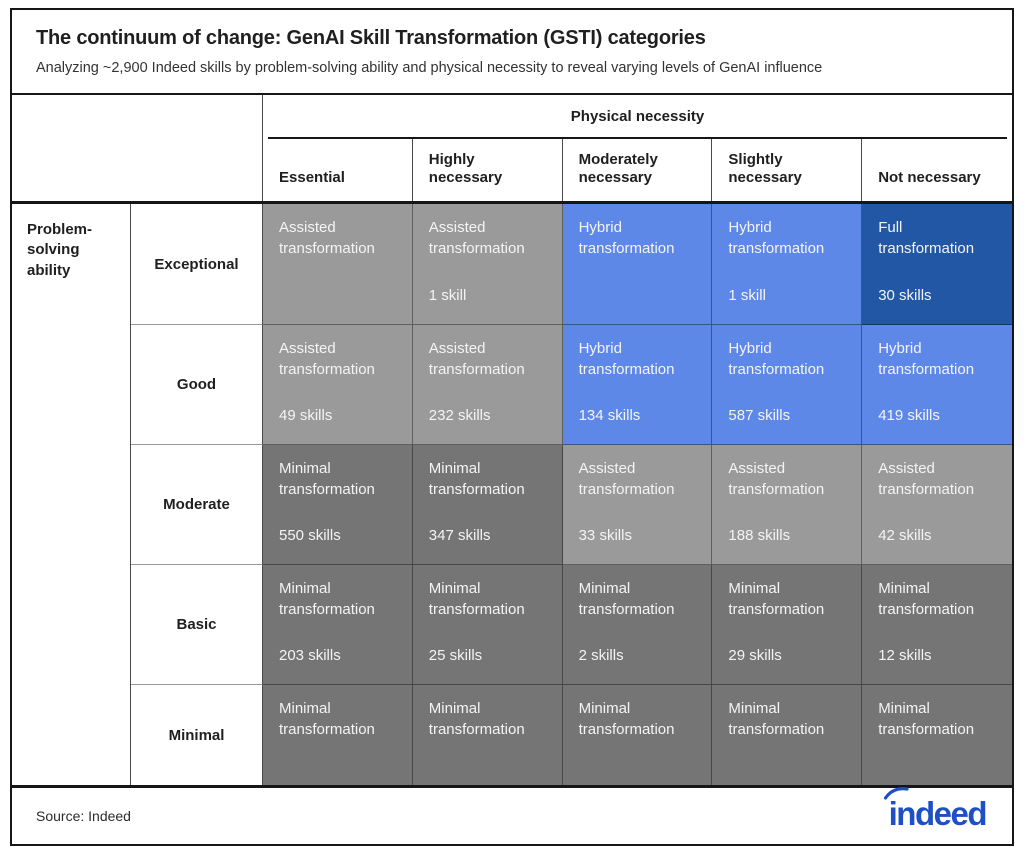 The image size is (1024, 860). Describe the element at coordinates (487, 264) in the screenshot. I see `matrix-cell: Assisted transformation 1 skill` at that location.